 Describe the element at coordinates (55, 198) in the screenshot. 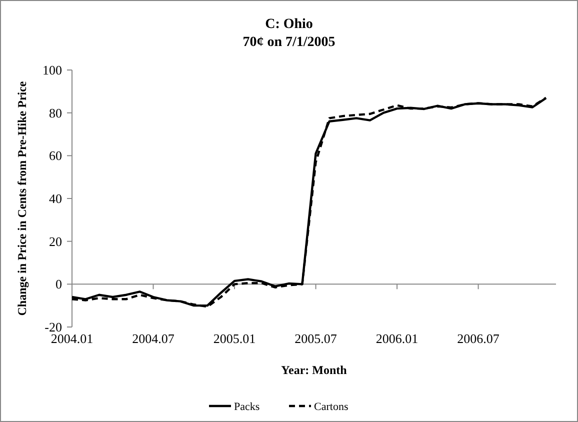

I see `y-tick-label: 40` at that location.